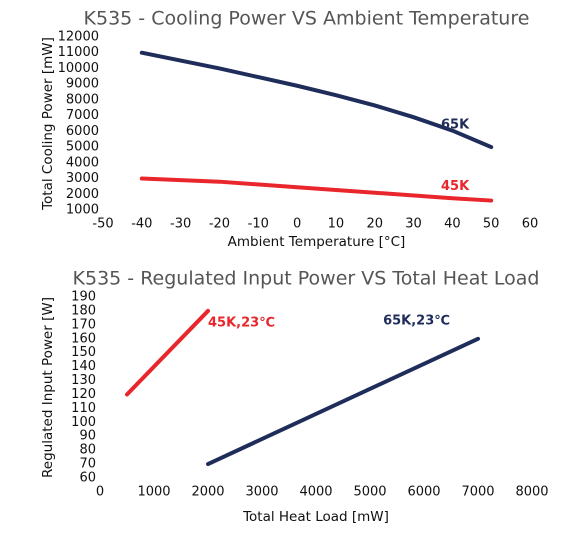 This screenshot has height=533, width=587. What do you see at coordinates (241, 322) in the screenshot?
I see `series-label: 45K,23℃` at bounding box center [241, 322].